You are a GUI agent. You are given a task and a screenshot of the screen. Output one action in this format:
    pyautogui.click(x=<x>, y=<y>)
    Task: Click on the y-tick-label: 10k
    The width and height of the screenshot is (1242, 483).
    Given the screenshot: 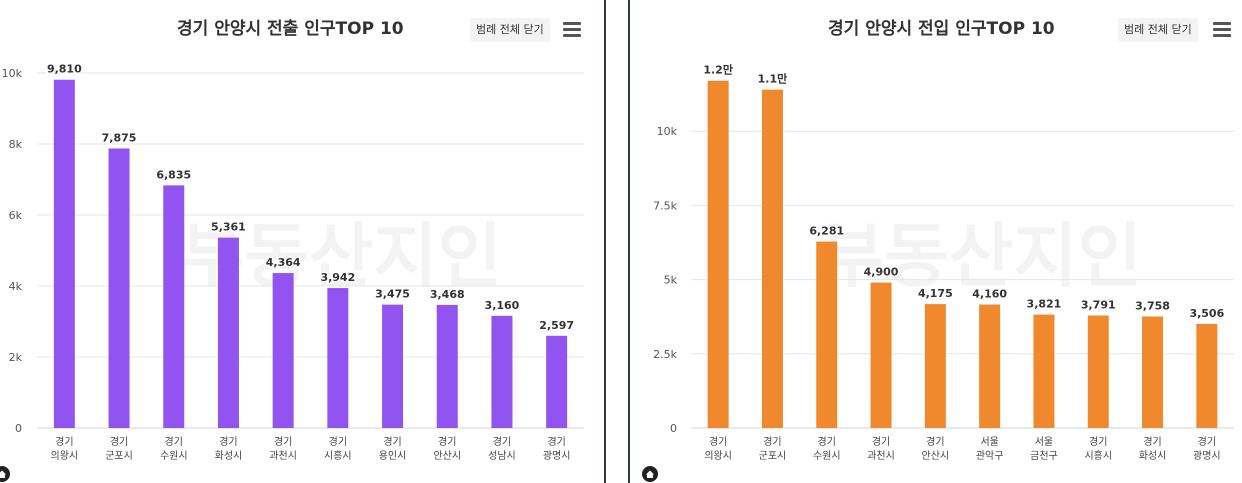 What is the action you would take?
    pyautogui.click(x=667, y=131)
    